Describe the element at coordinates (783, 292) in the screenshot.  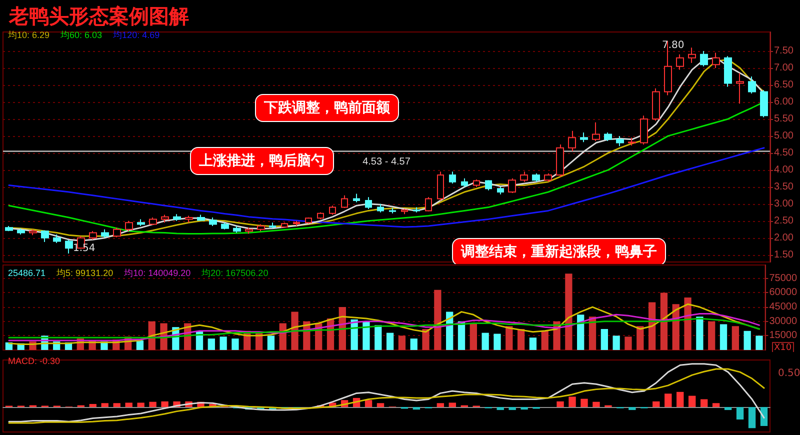
I see `y-tick-label: 60000` at that location.